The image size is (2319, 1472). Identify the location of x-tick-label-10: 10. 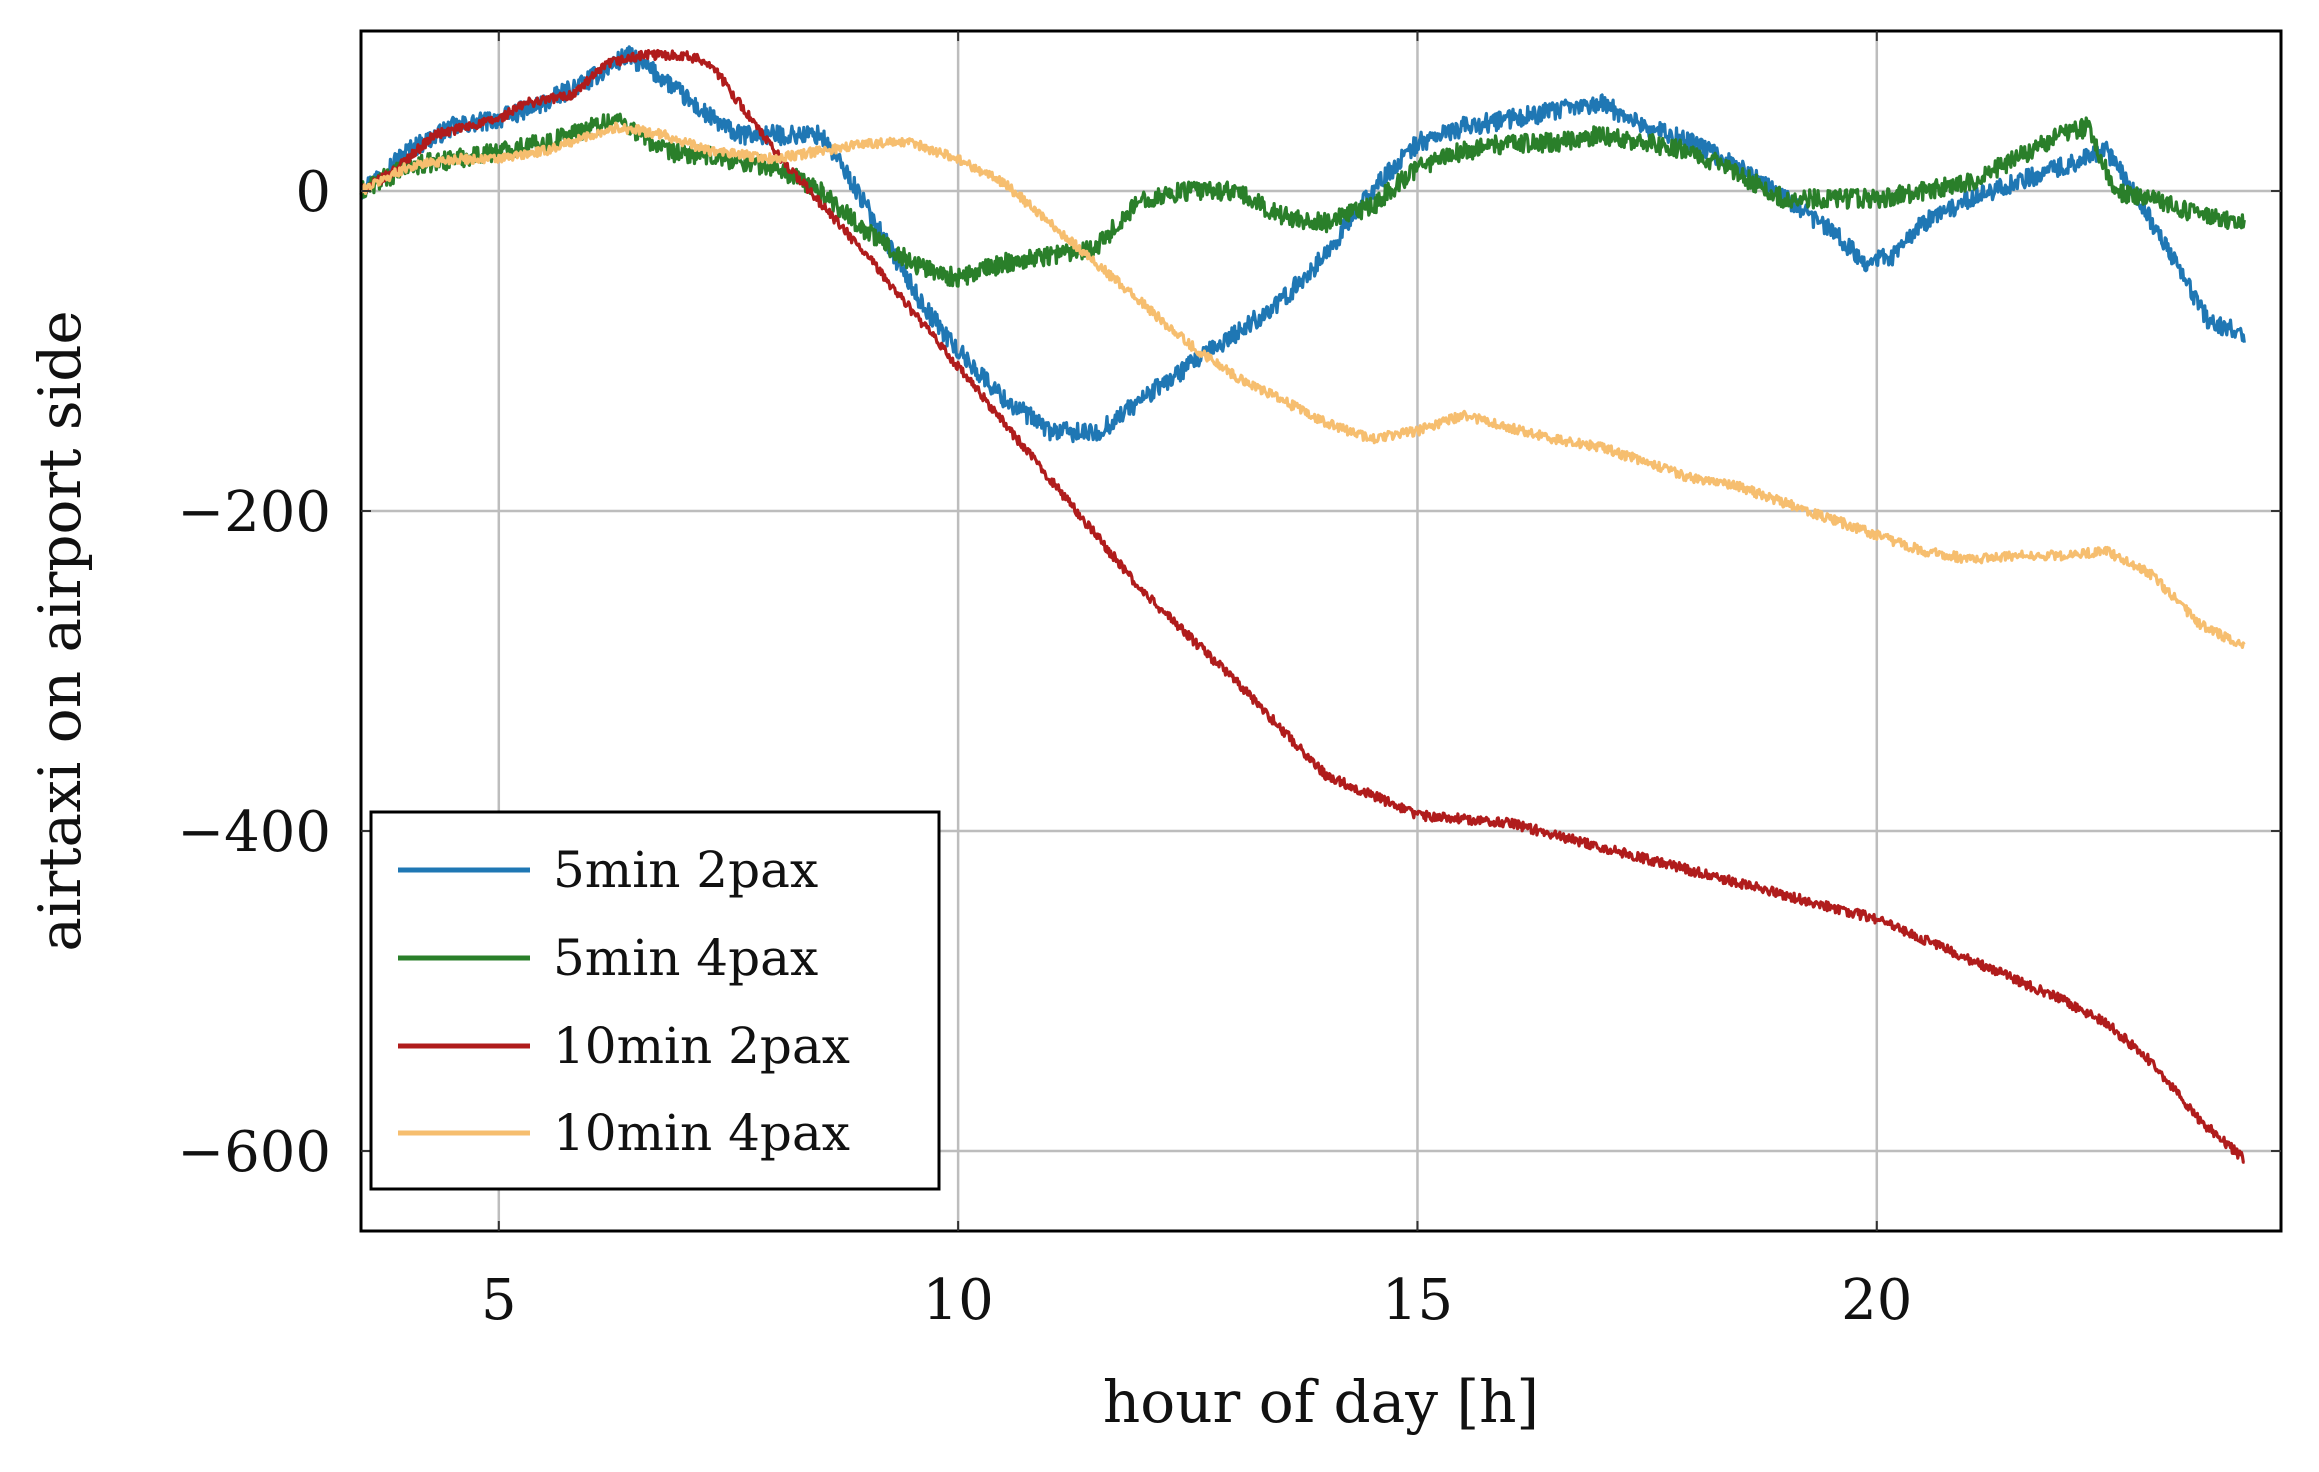
(957, 1300).